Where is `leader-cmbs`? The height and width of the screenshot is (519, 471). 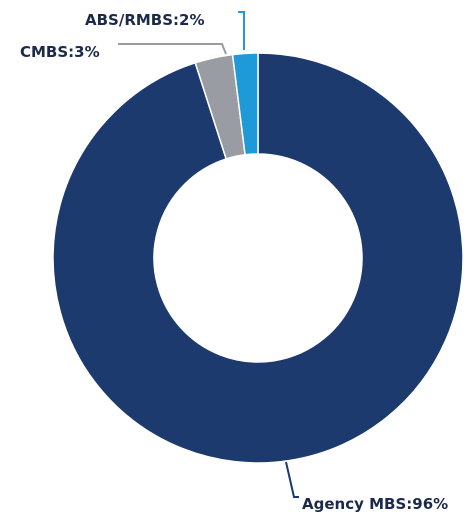
leader-cmbs is located at coordinates (172, 49).